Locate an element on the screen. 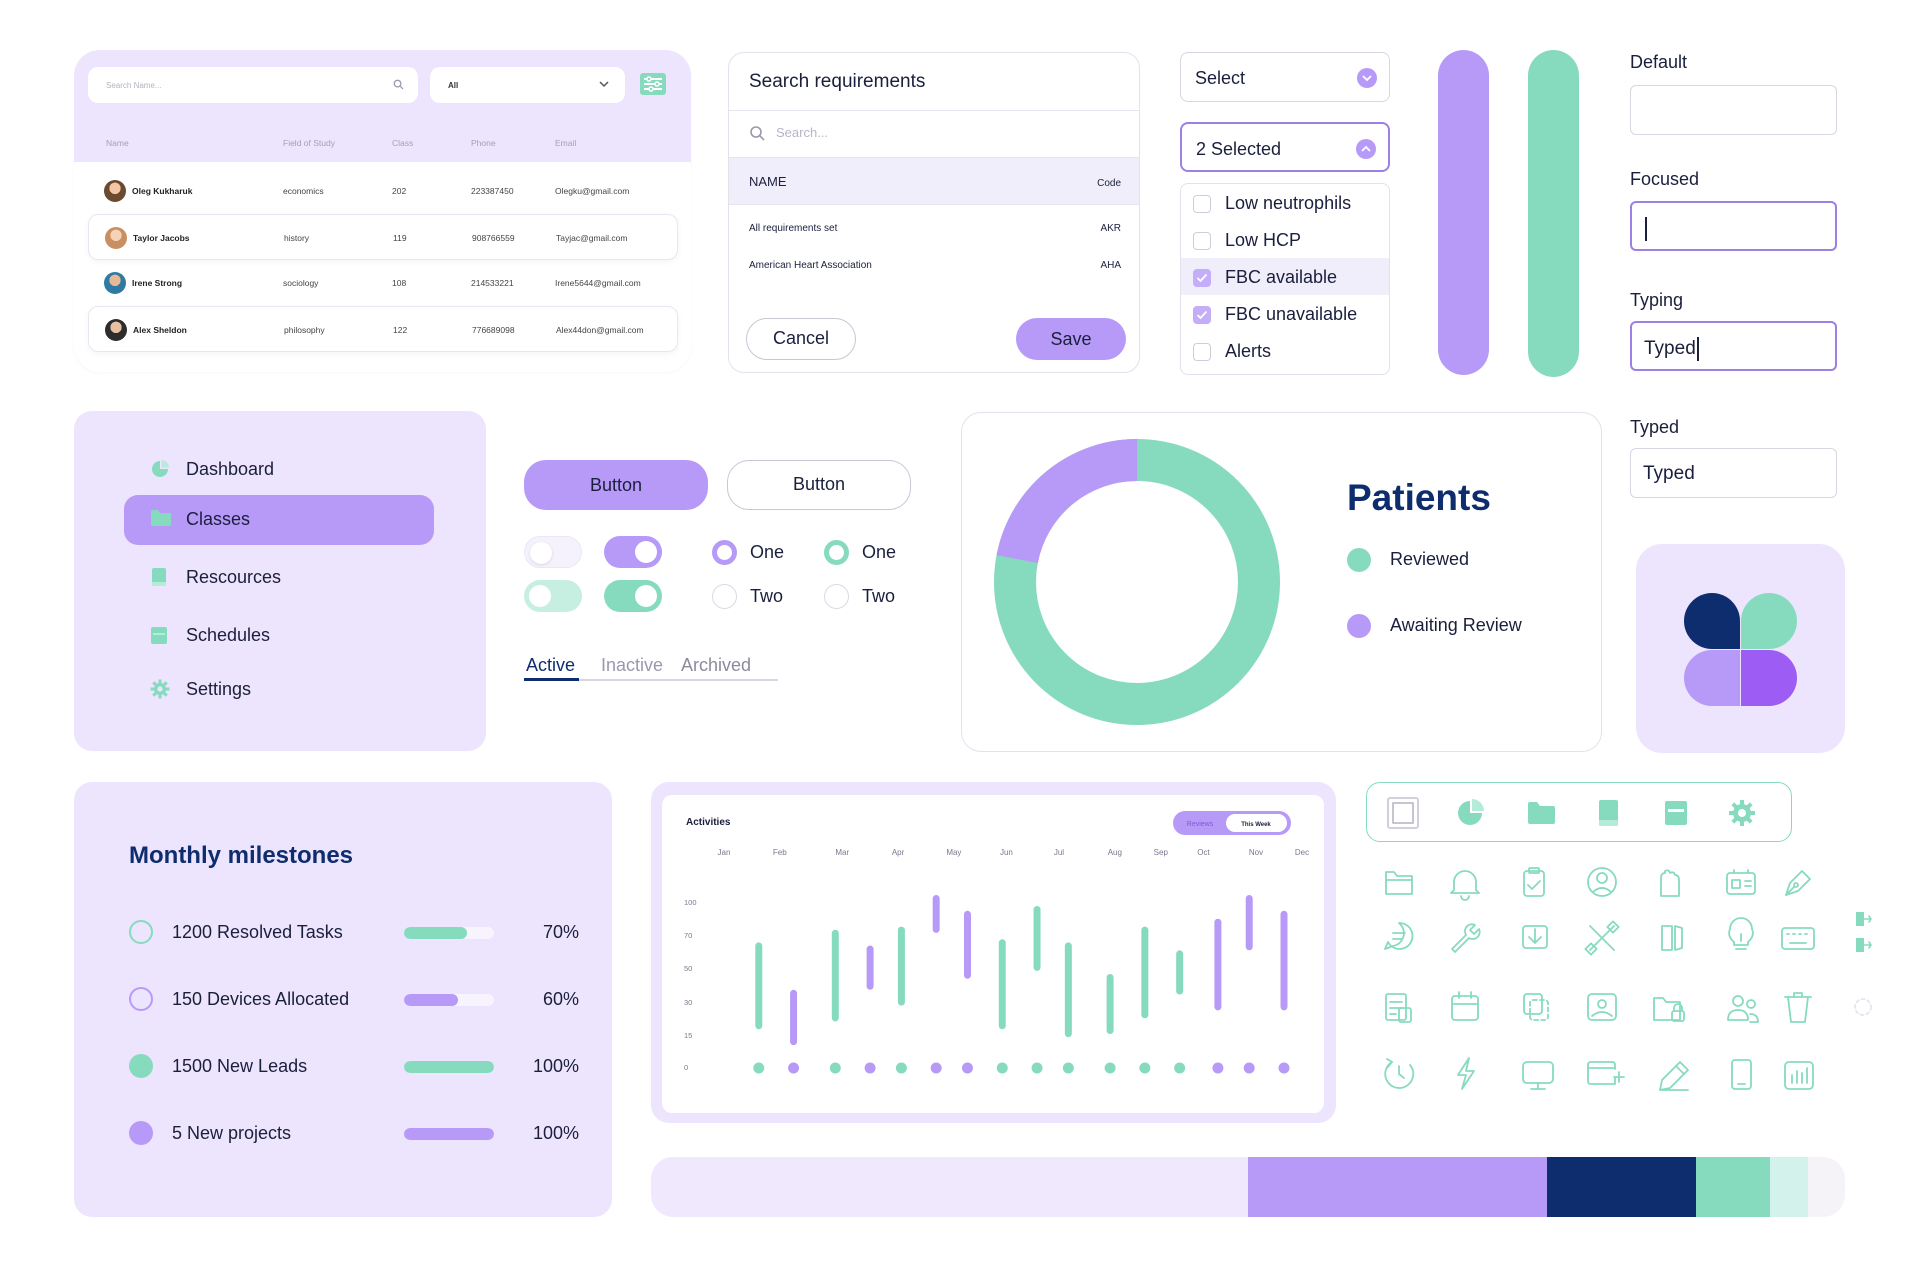 This screenshot has height=1273, width=1906. header-name: NAME is located at coordinates (768, 181).